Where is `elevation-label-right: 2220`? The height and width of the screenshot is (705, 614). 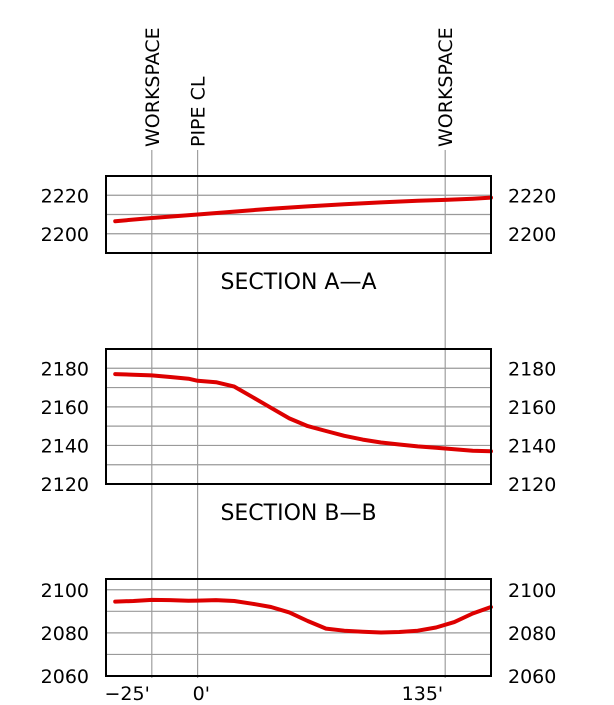 elevation-label-right: 2220 is located at coordinates (532, 196).